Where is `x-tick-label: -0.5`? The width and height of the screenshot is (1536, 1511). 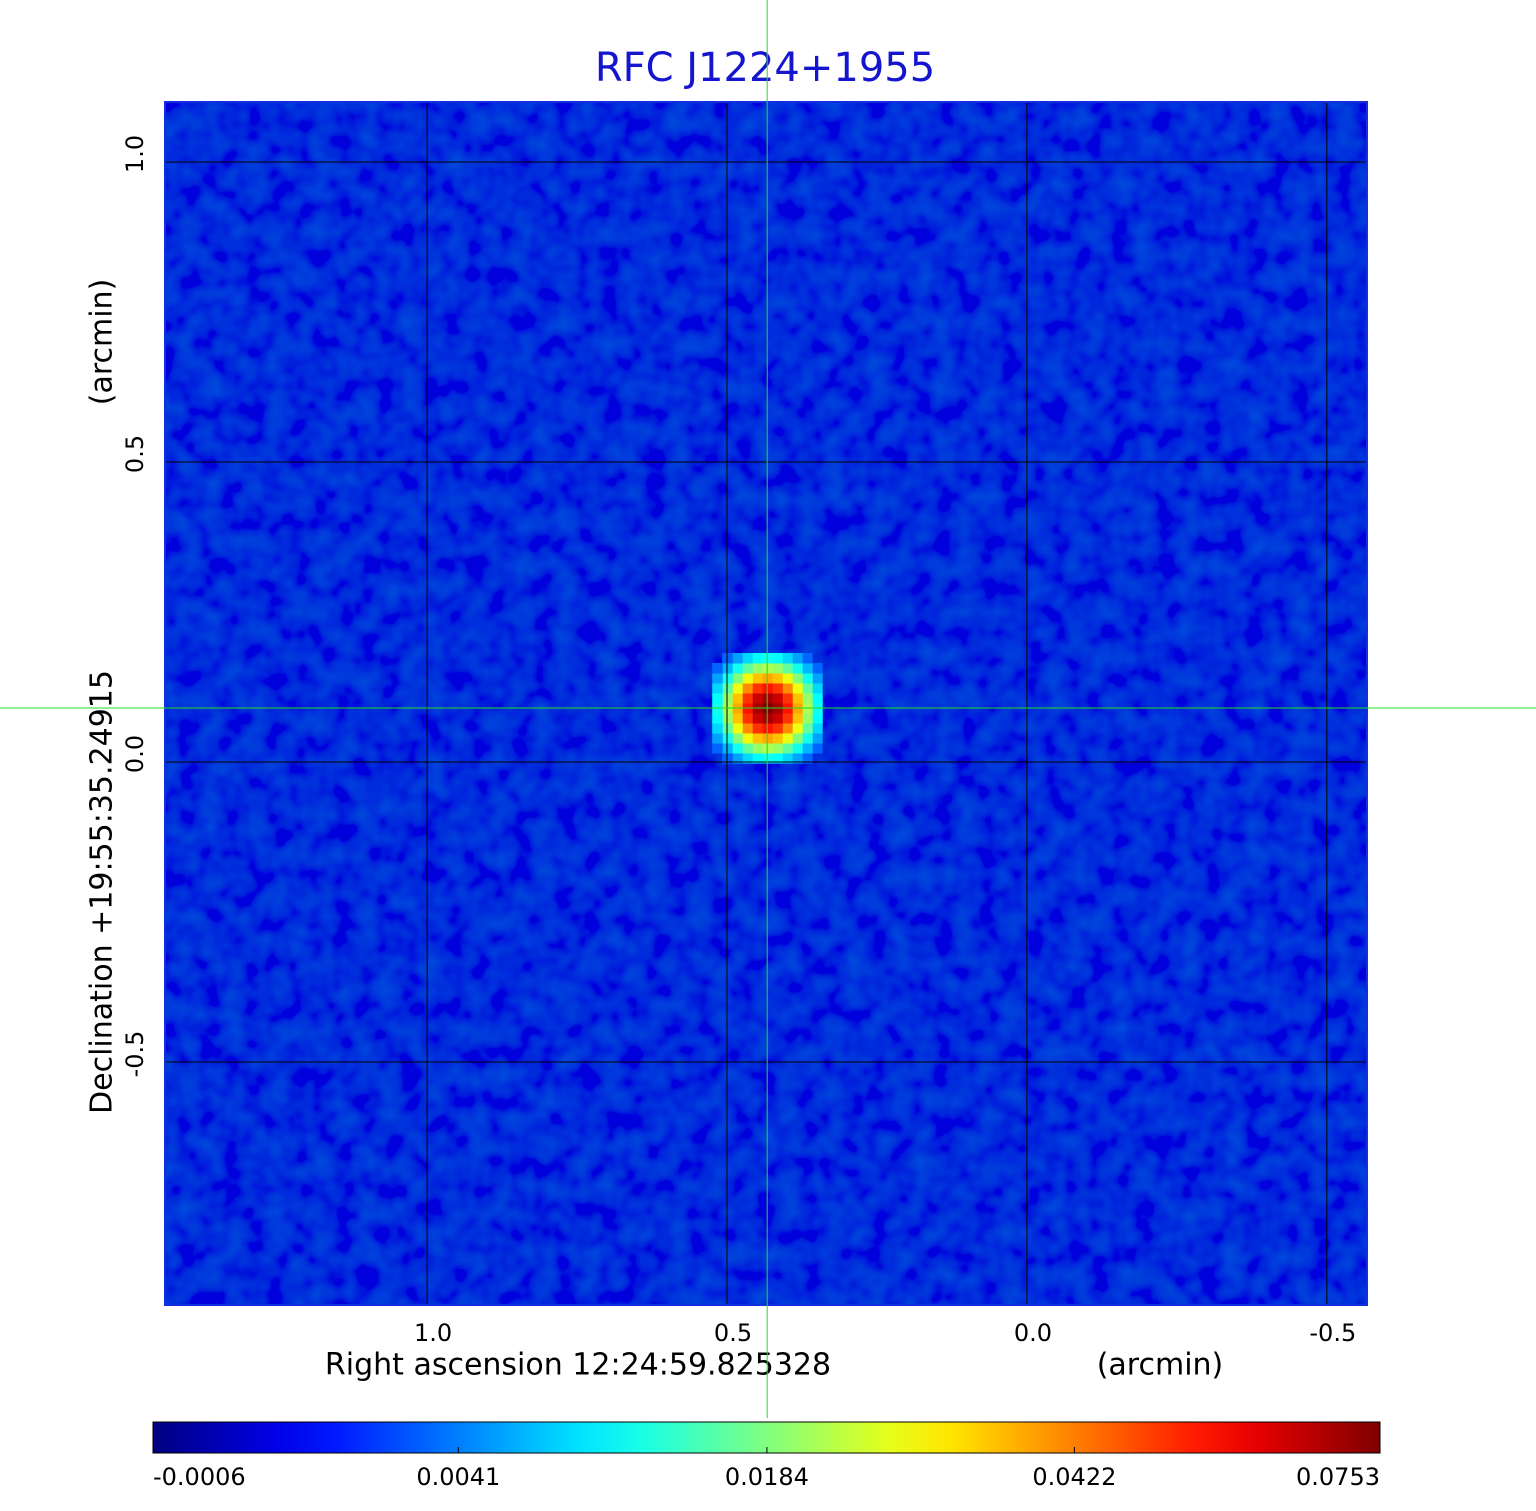
x-tick-label: -0.5 is located at coordinates (1332, 1333).